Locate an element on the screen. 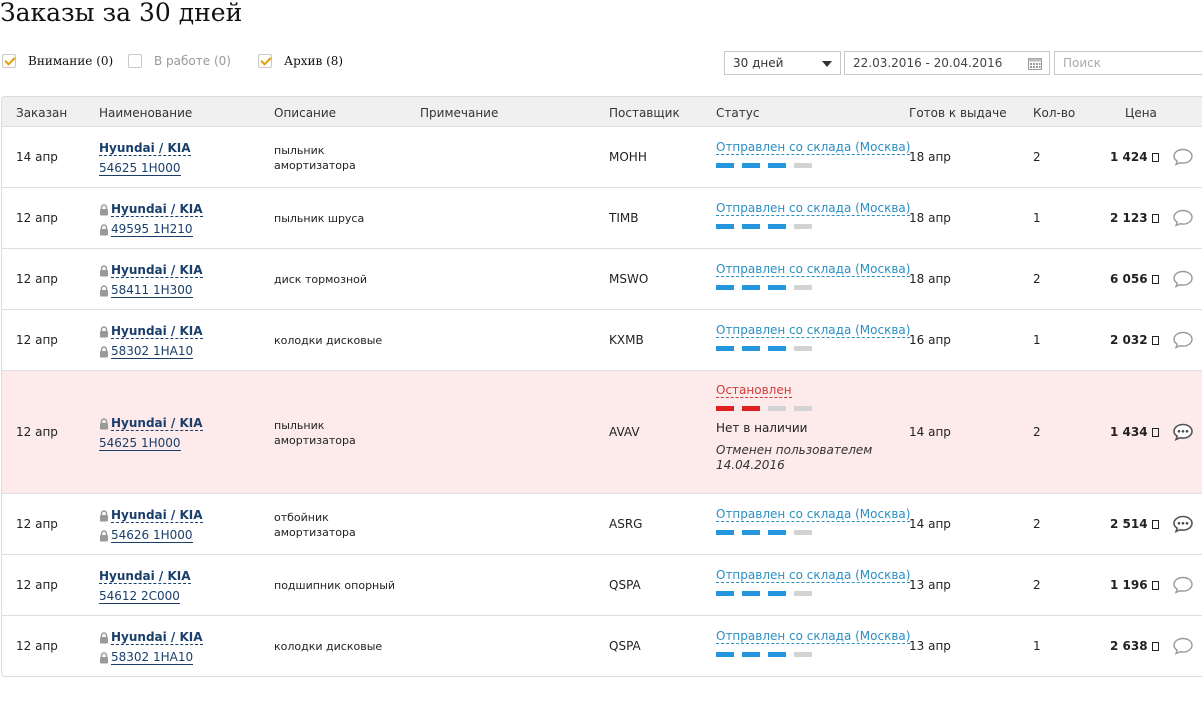  filter-in-work: В работе (0) is located at coordinates (179, 61).